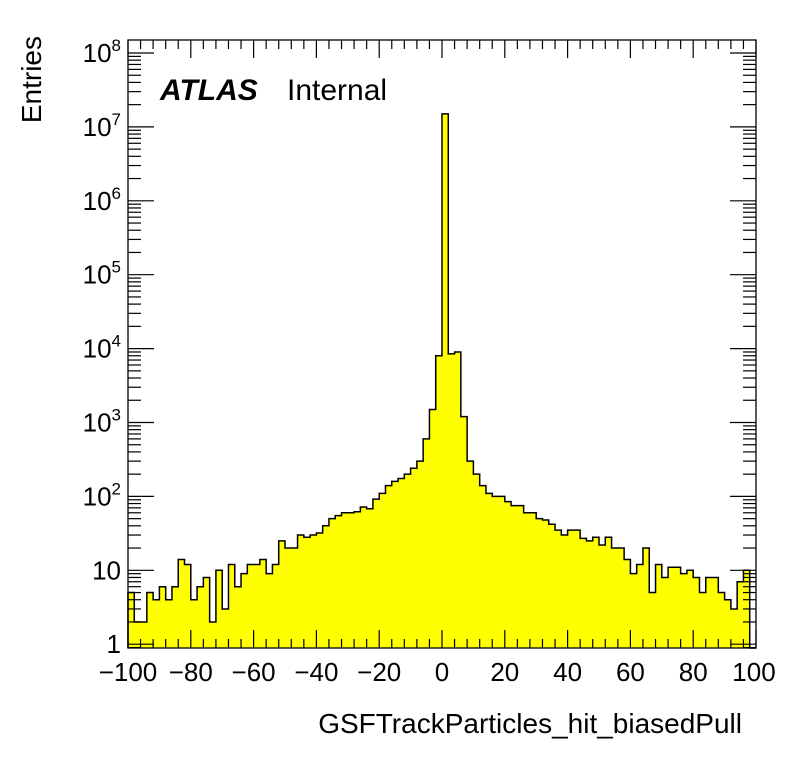 This screenshot has width=796, height=772. What do you see at coordinates (102, 52) in the screenshot?
I see `y-tick-label: 10⁸` at bounding box center [102, 52].